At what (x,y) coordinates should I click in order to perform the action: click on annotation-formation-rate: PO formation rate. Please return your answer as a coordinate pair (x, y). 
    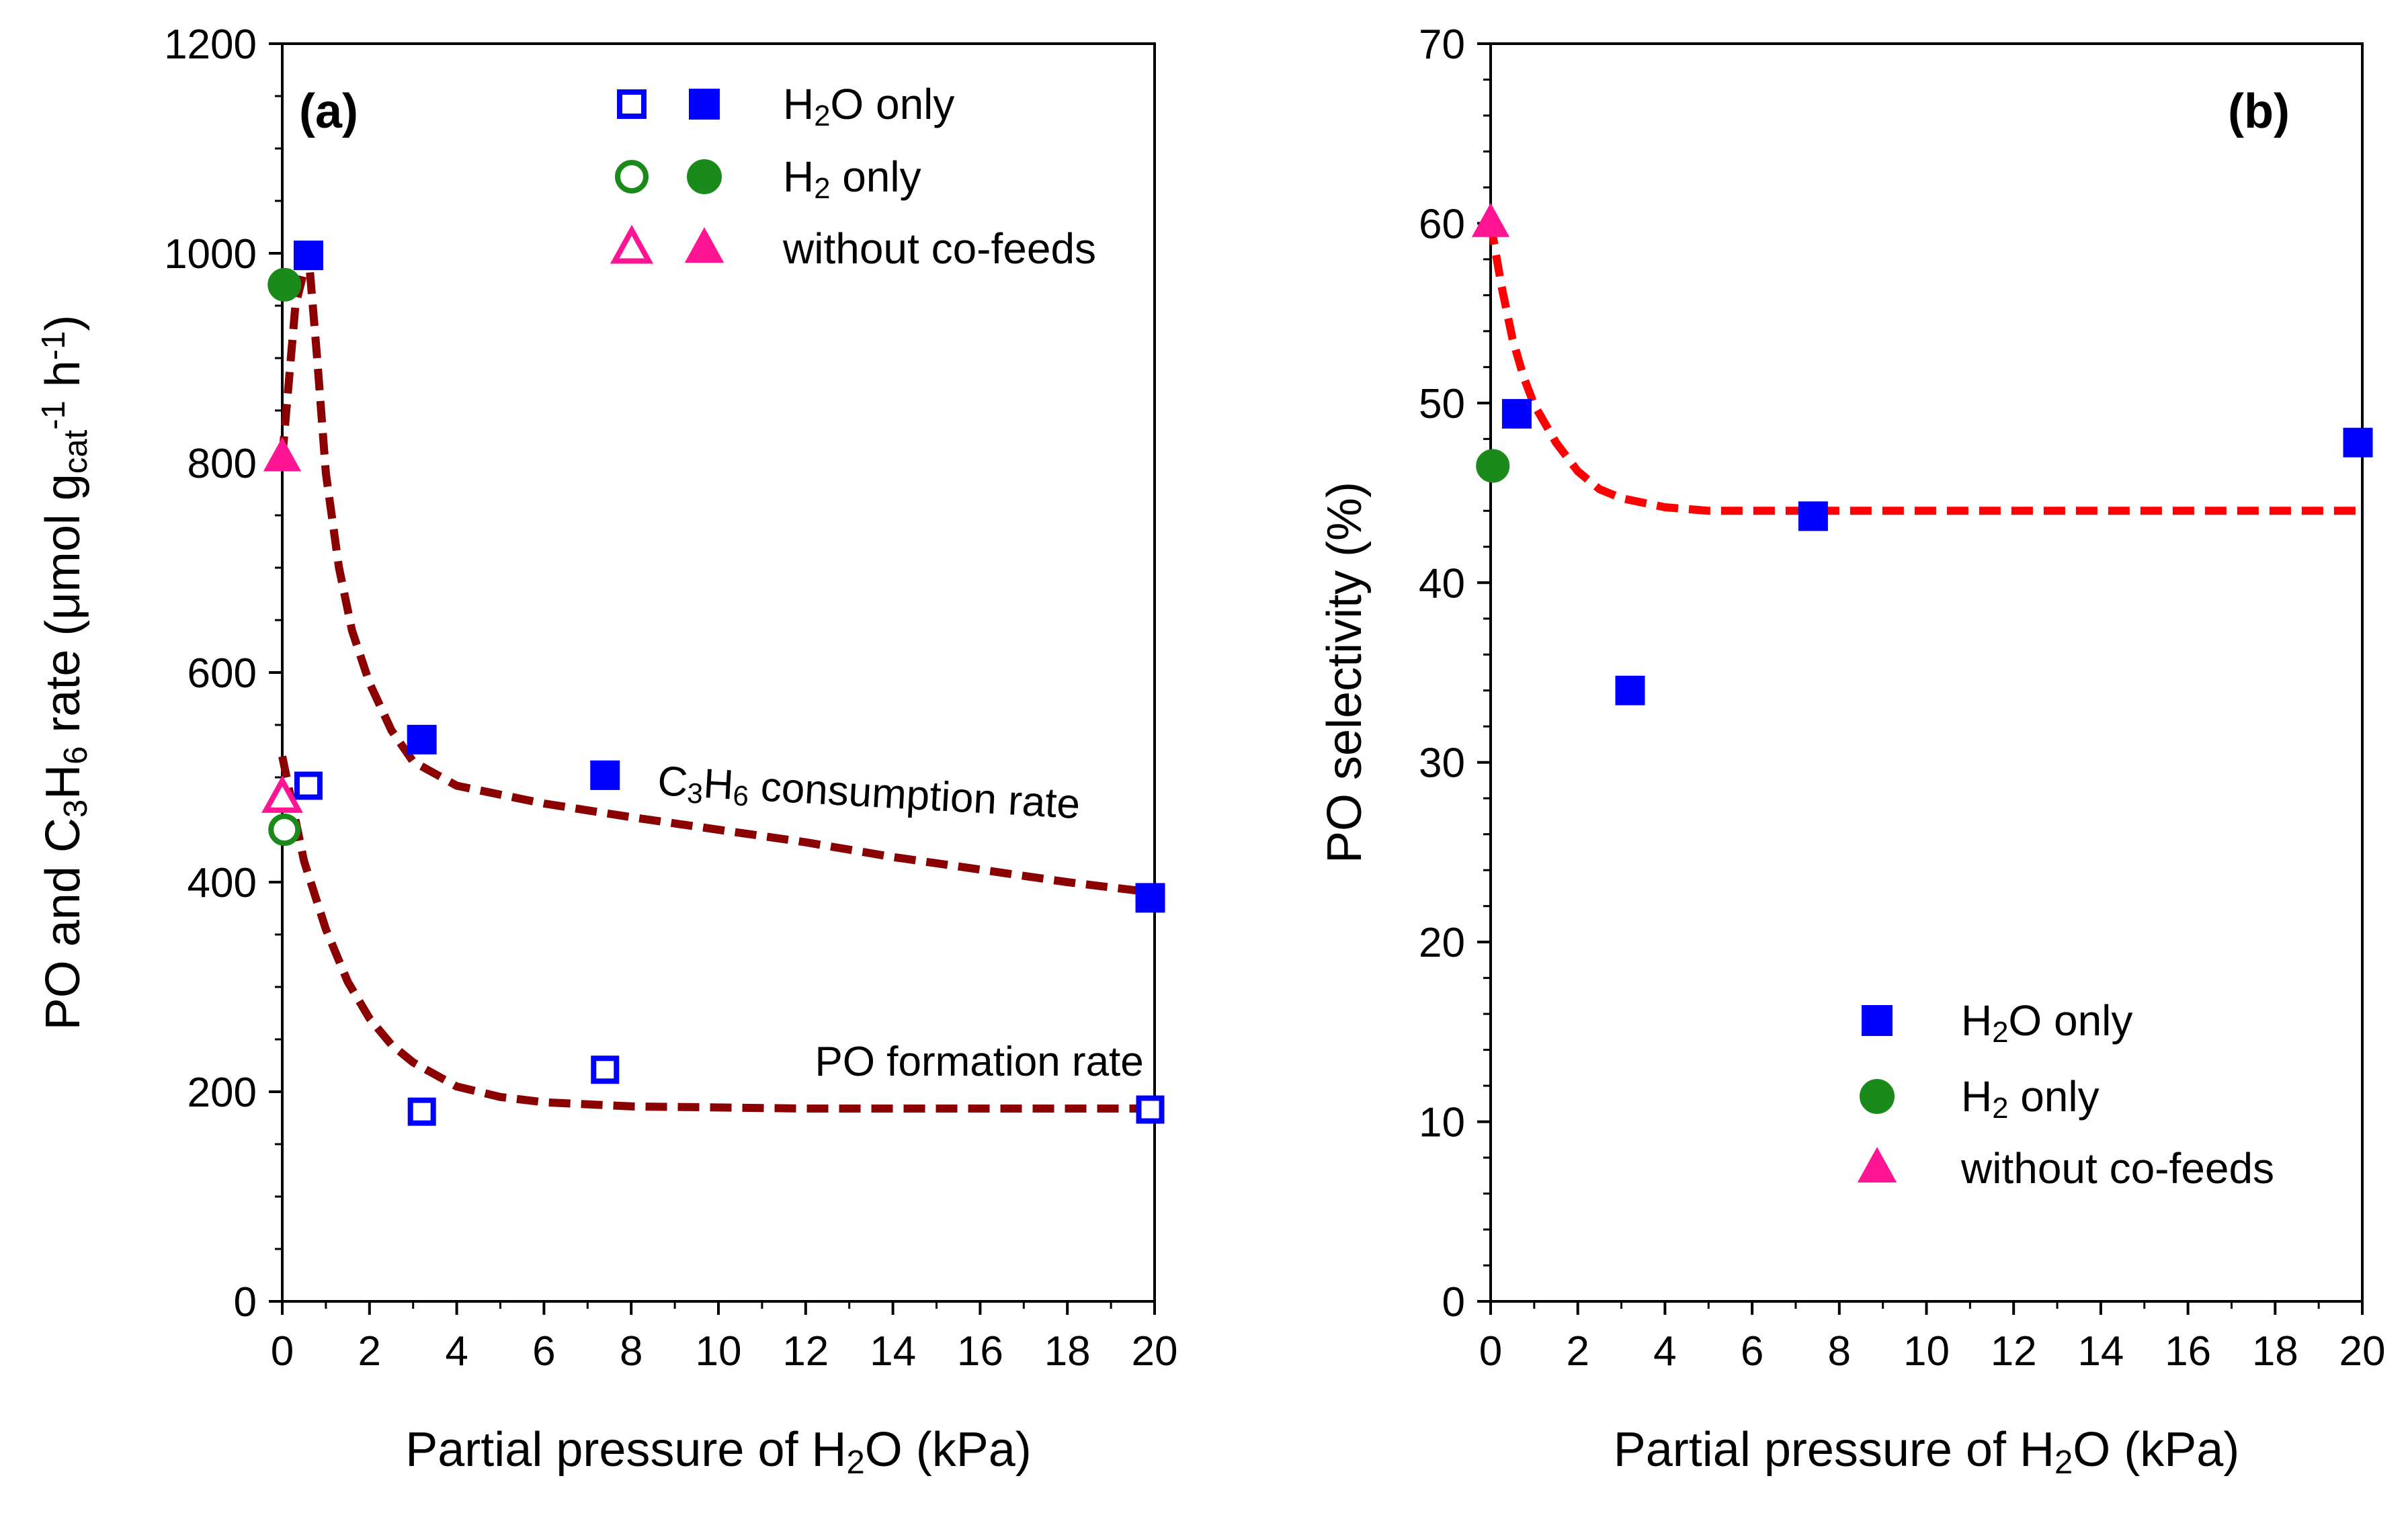
    Looking at the image, I should click on (979, 1062).